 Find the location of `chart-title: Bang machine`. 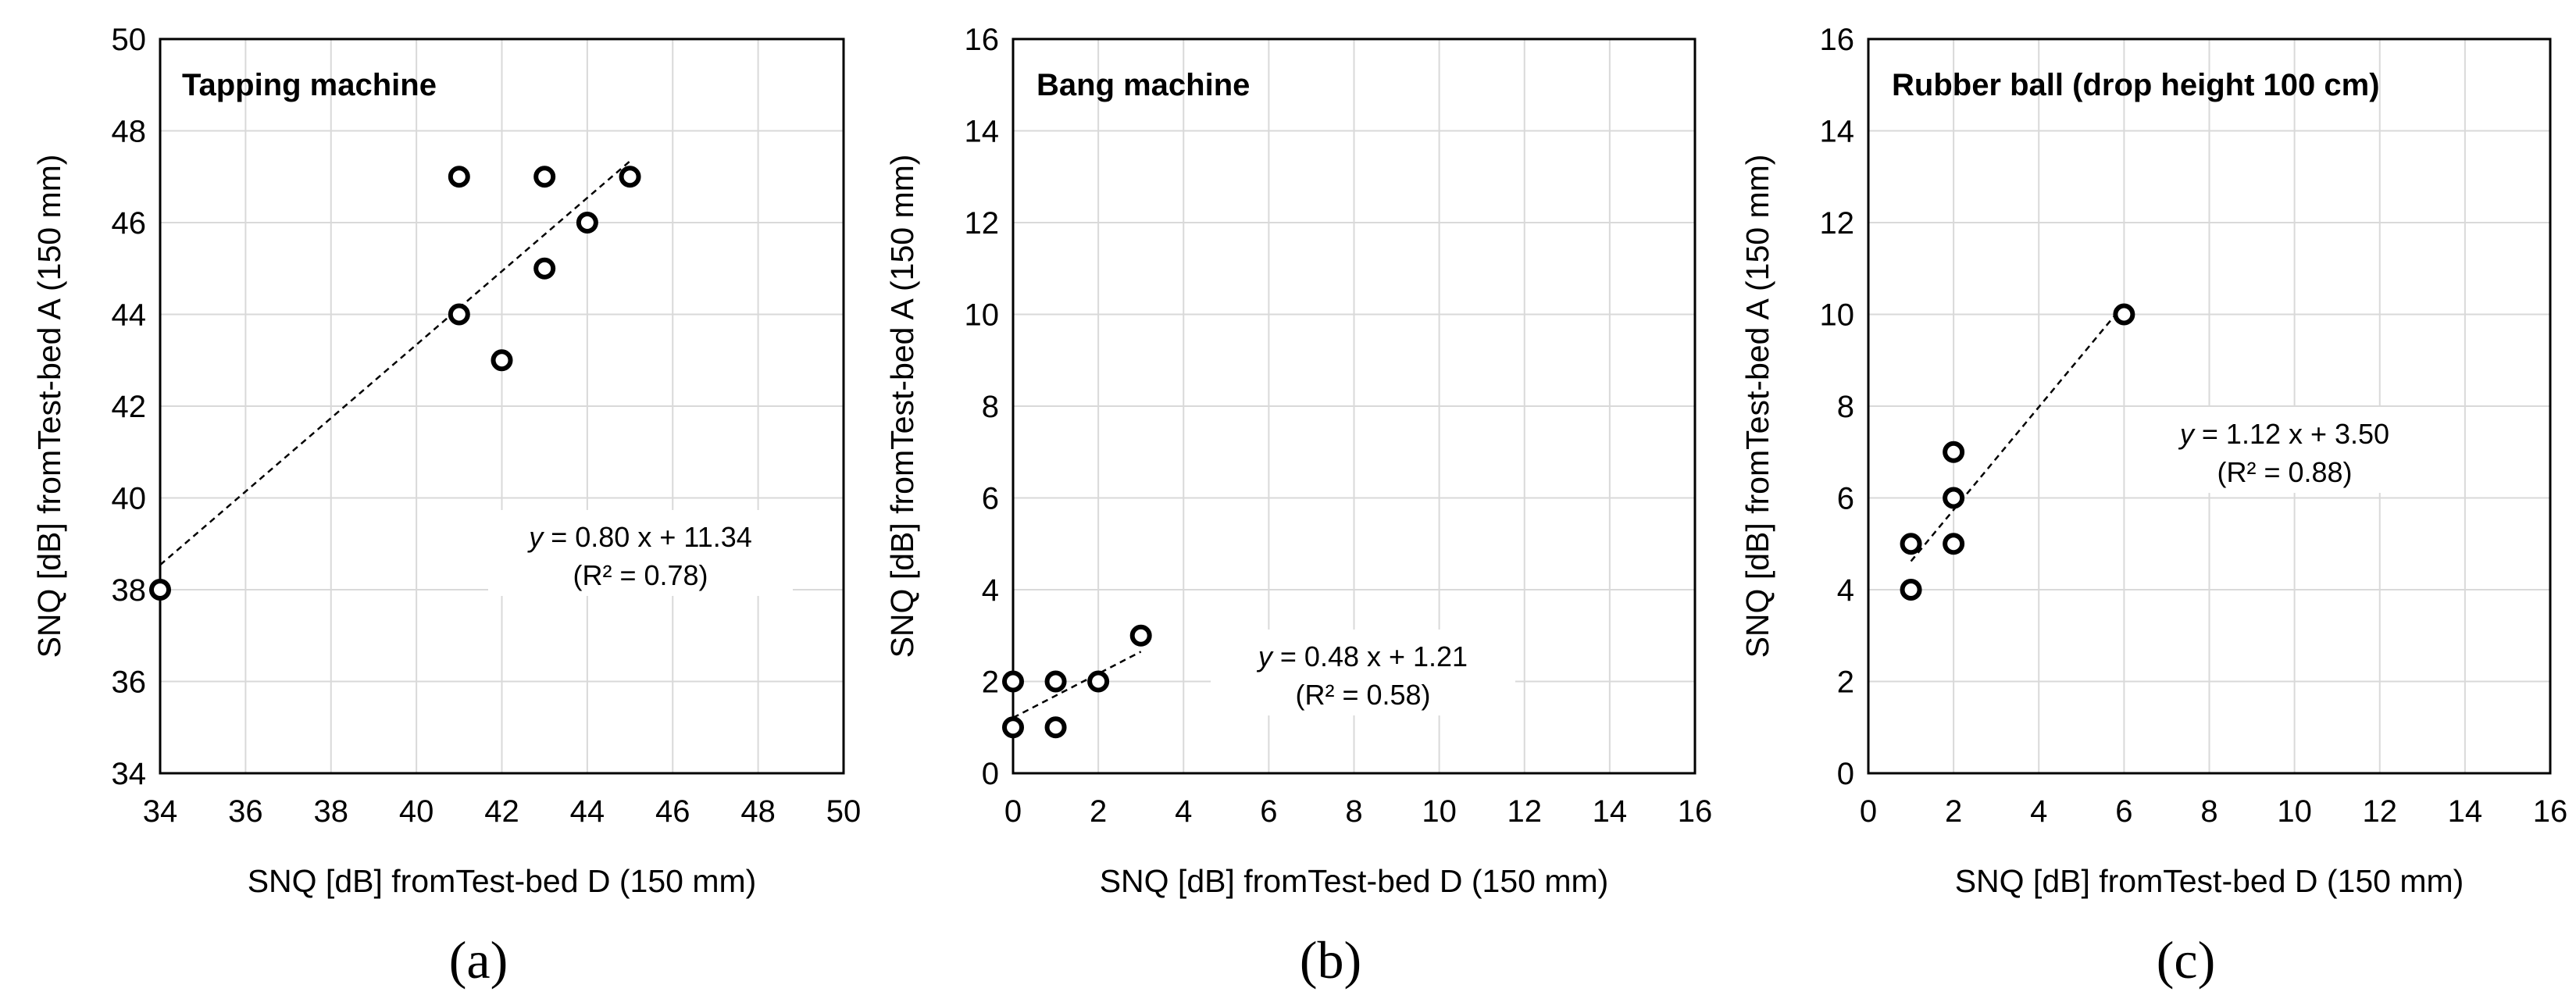

chart-title: Bang machine is located at coordinates (1143, 85).